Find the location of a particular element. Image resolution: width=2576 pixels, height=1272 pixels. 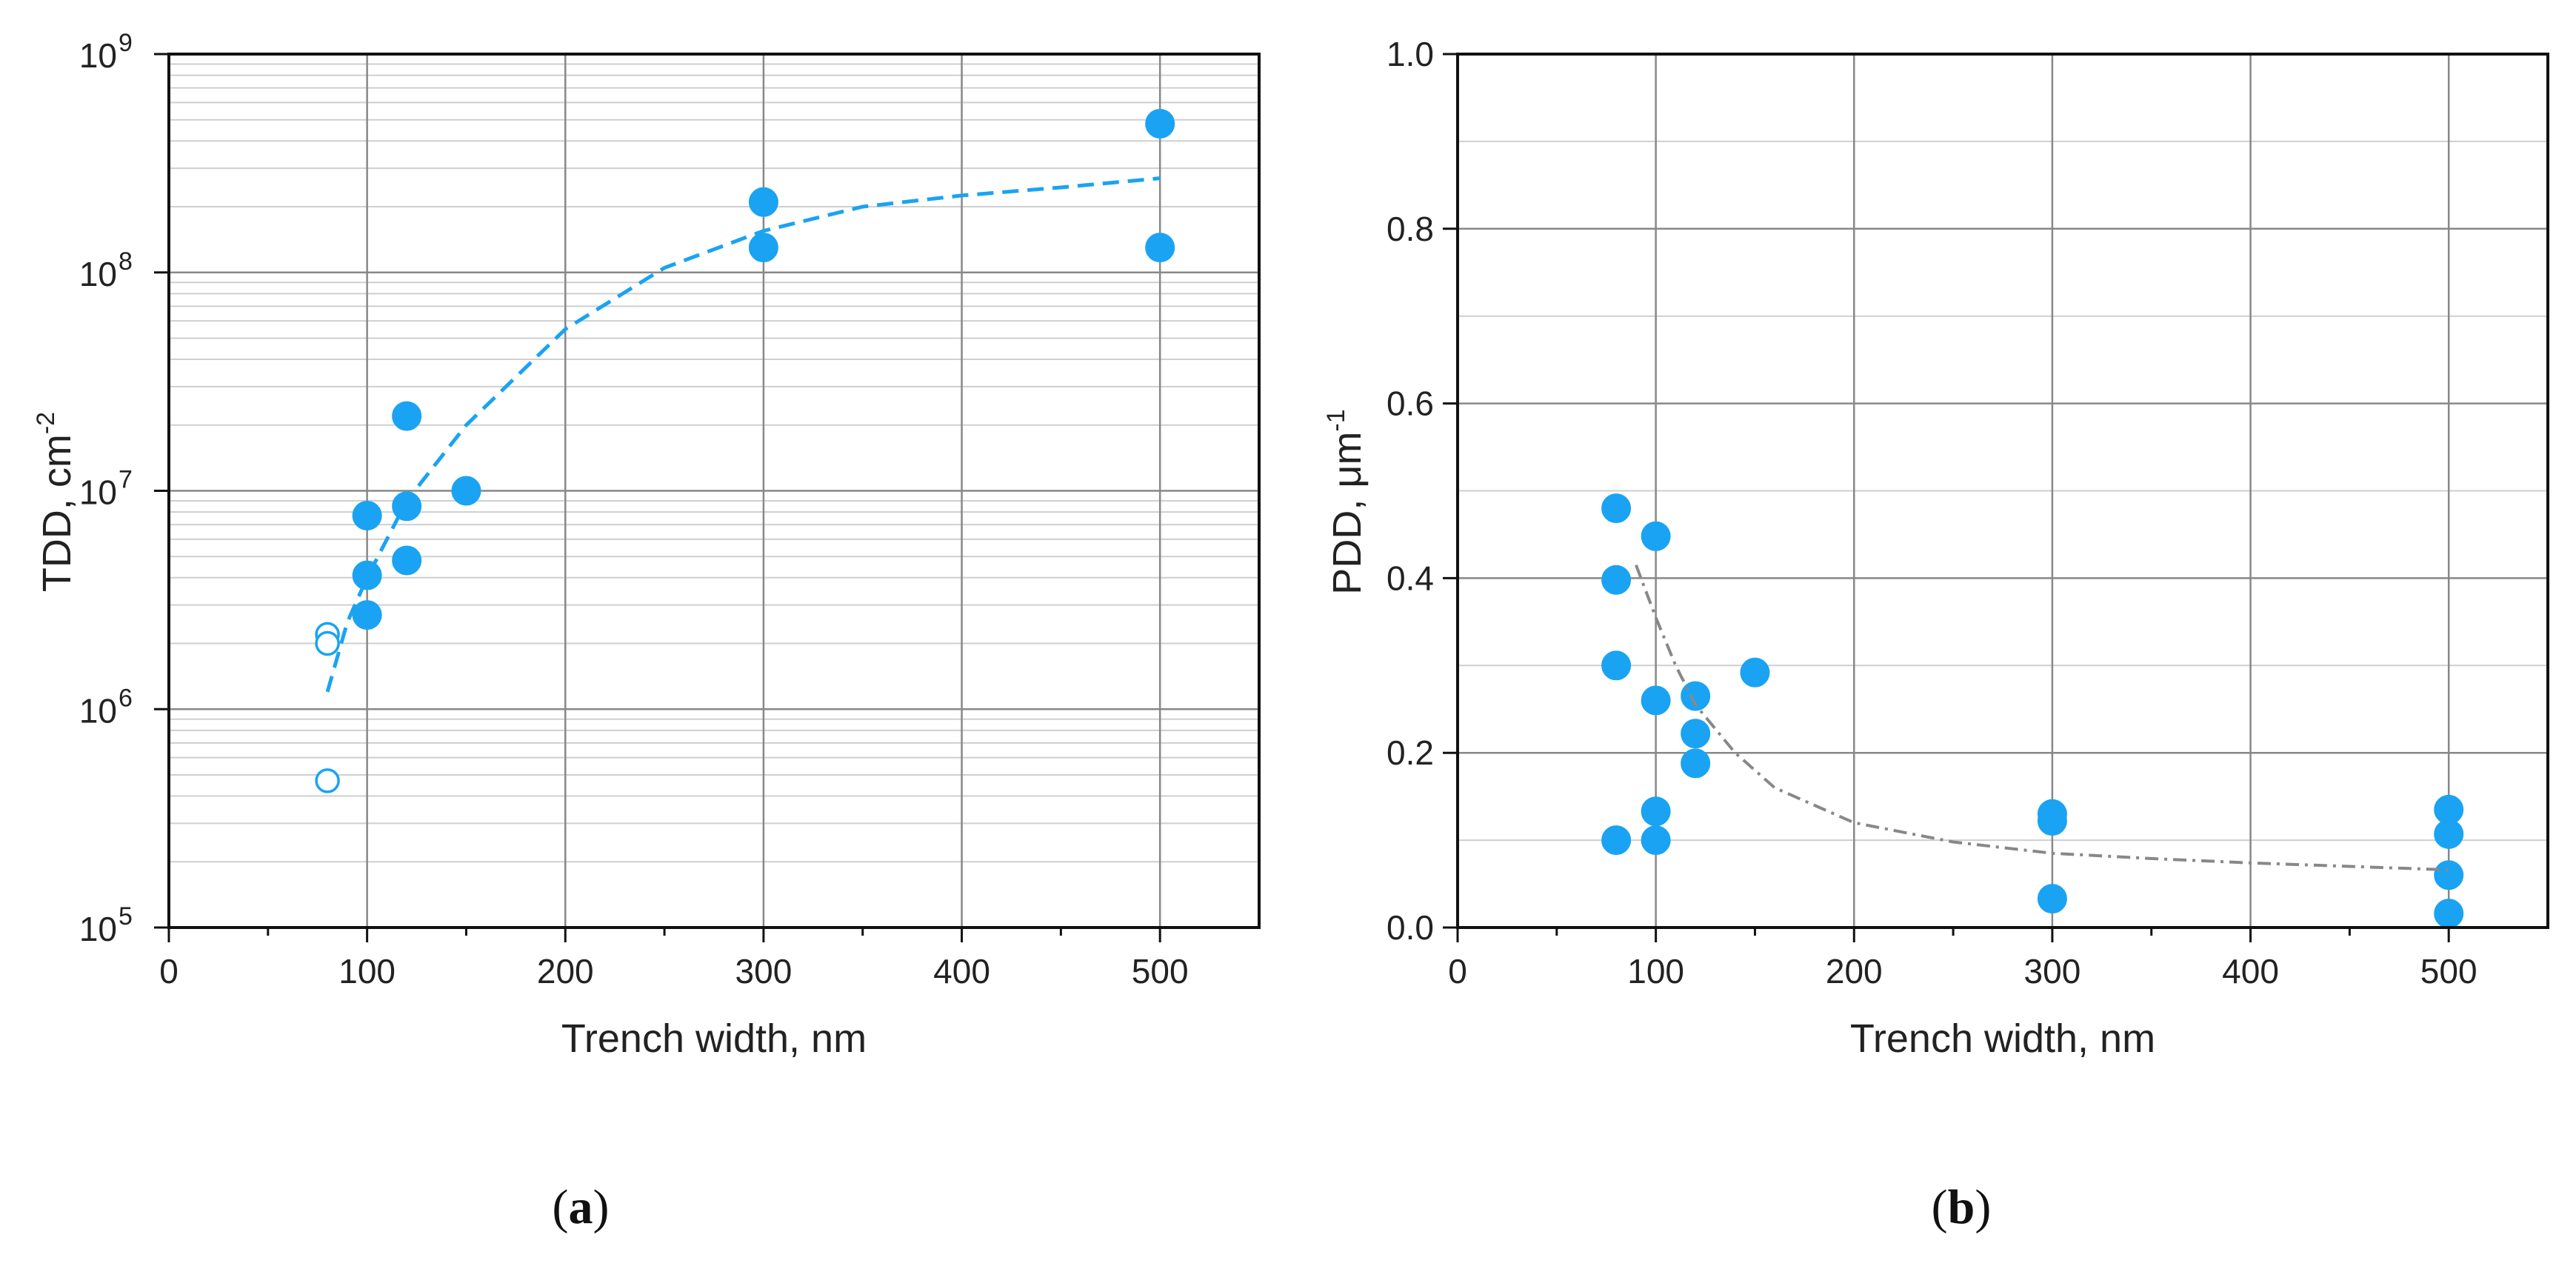

panel-label: (a) is located at coordinates (581, 1207).